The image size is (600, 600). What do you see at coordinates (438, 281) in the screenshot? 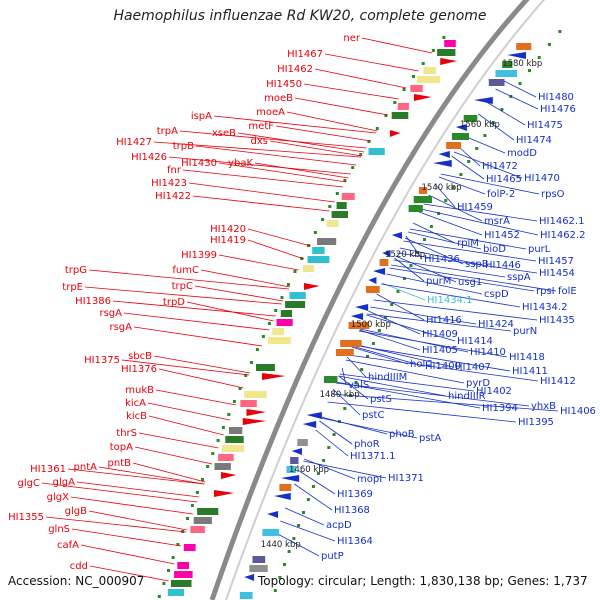
I see `right-gene-label: purM` at bounding box center [438, 281].